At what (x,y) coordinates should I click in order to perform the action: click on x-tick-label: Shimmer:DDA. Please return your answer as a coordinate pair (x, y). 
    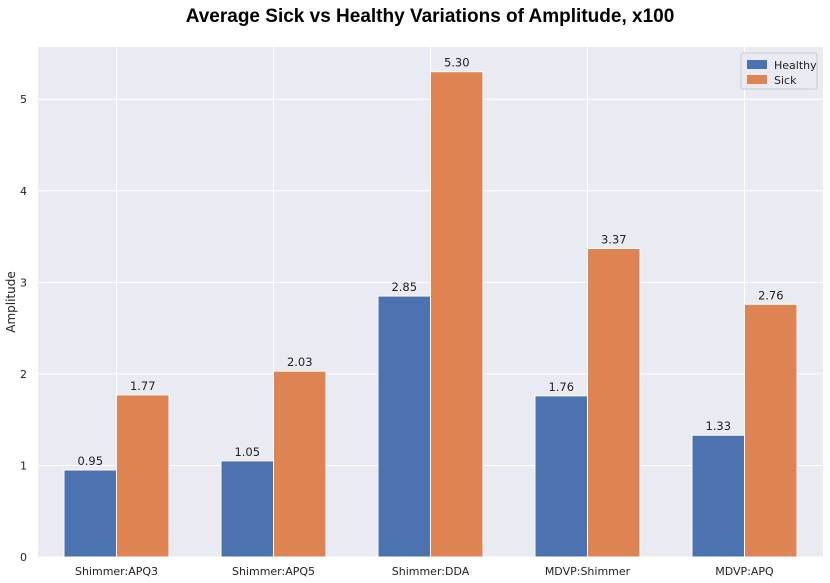
    Looking at the image, I should click on (431, 571).